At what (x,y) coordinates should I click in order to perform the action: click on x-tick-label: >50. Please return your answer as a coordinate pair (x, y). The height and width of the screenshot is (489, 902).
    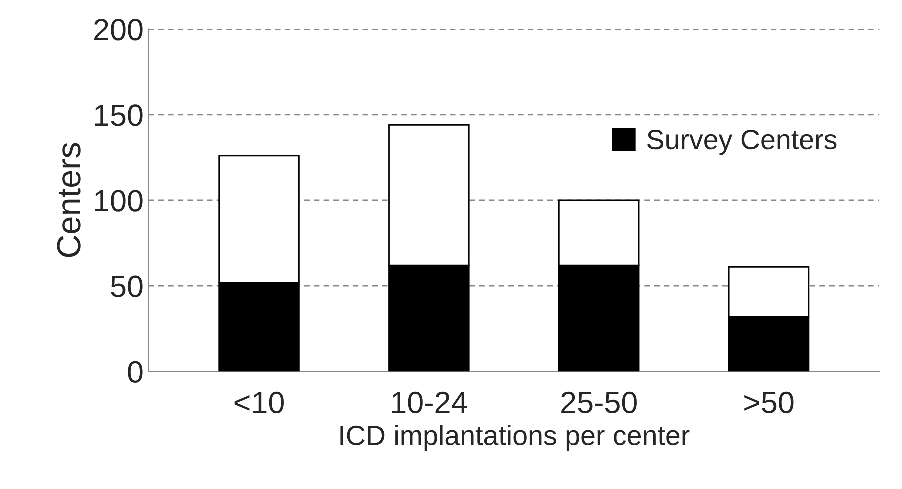
    Looking at the image, I should click on (769, 403).